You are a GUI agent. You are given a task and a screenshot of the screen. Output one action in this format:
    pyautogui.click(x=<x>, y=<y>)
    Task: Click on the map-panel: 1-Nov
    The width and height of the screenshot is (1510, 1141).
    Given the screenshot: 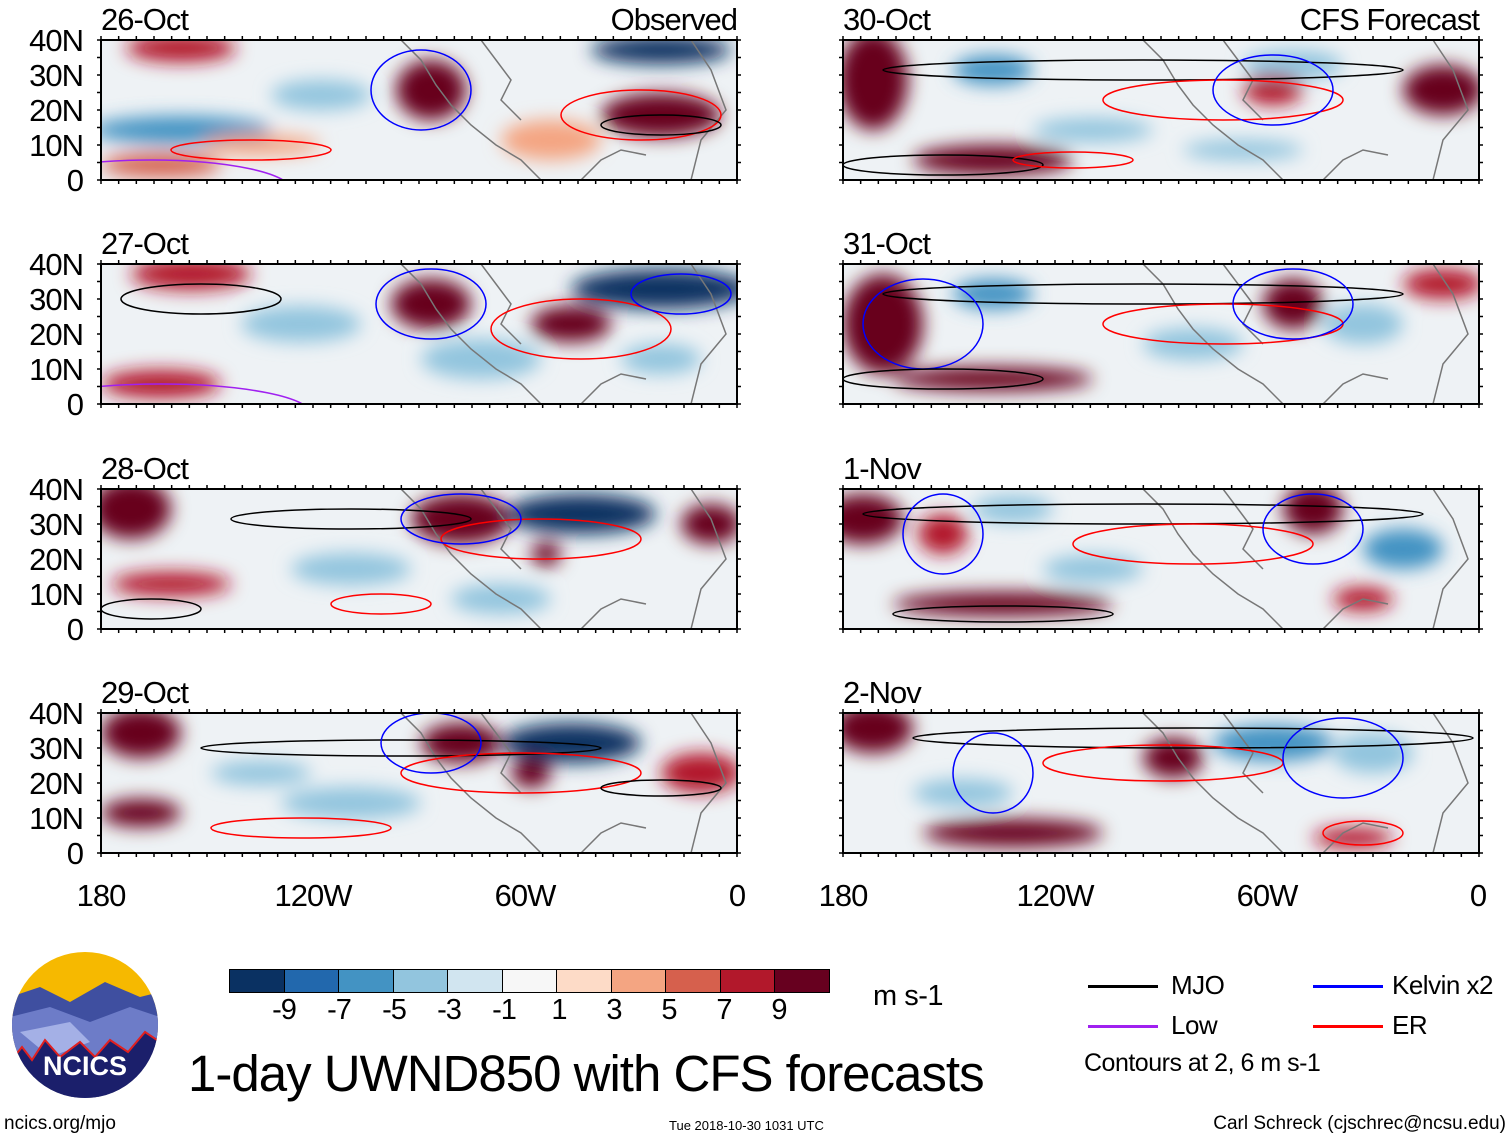 What is the action you would take?
    pyautogui.click(x=1161, y=542)
    